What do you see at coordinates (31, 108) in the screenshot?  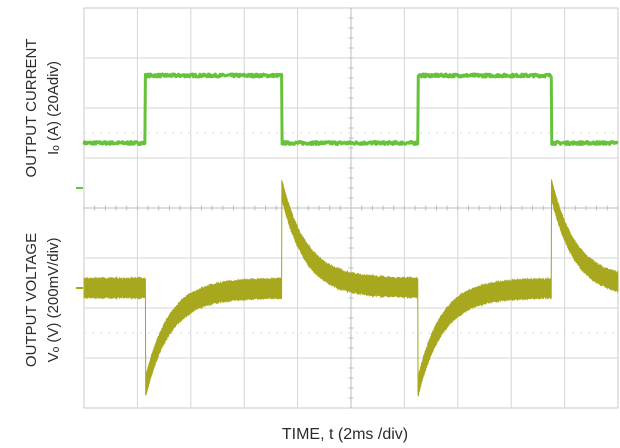 I see `y-label-current-line1: OUTPUT CURRENT` at bounding box center [31, 108].